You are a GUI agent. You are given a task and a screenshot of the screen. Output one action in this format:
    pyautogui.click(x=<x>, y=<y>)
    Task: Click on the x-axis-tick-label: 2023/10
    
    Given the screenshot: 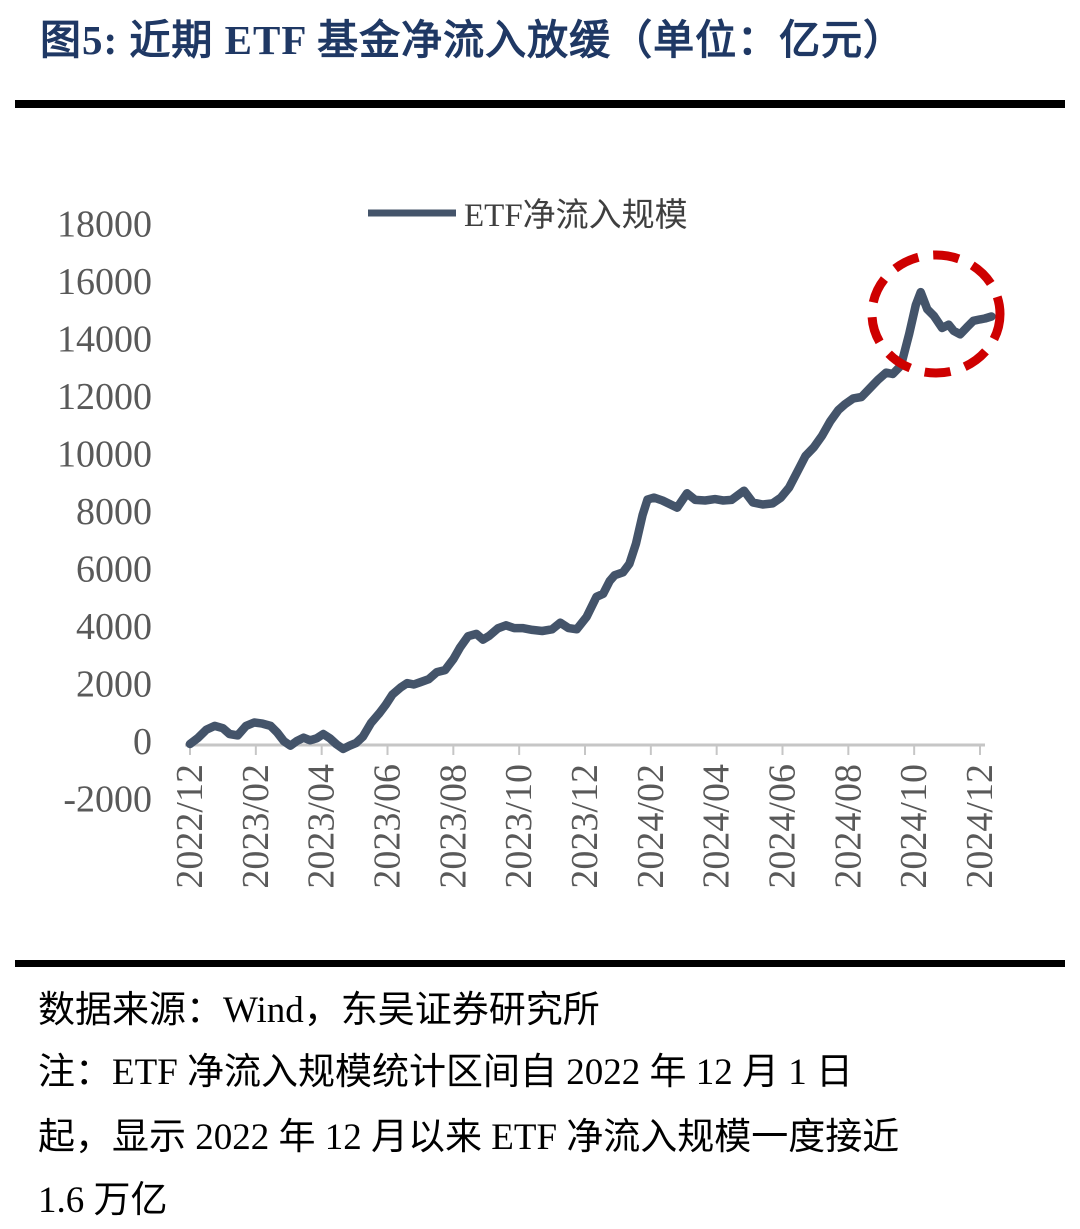 What is the action you would take?
    pyautogui.click(x=519, y=826)
    